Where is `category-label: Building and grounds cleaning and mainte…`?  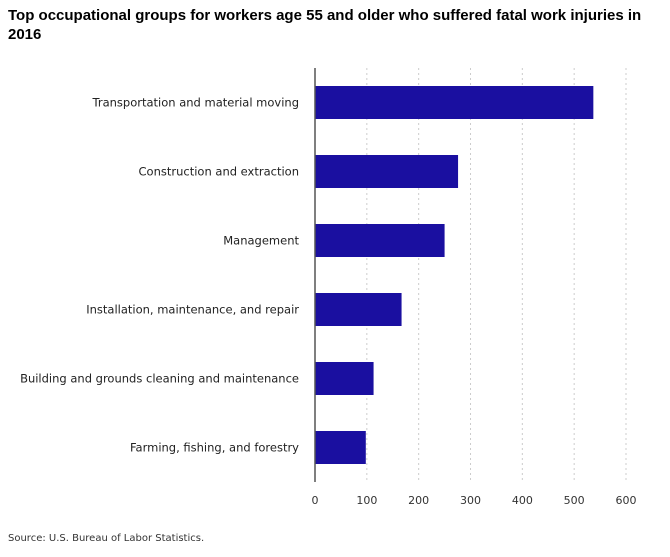
category-label: Building and grounds cleaning and mainte… is located at coordinates (159, 379).